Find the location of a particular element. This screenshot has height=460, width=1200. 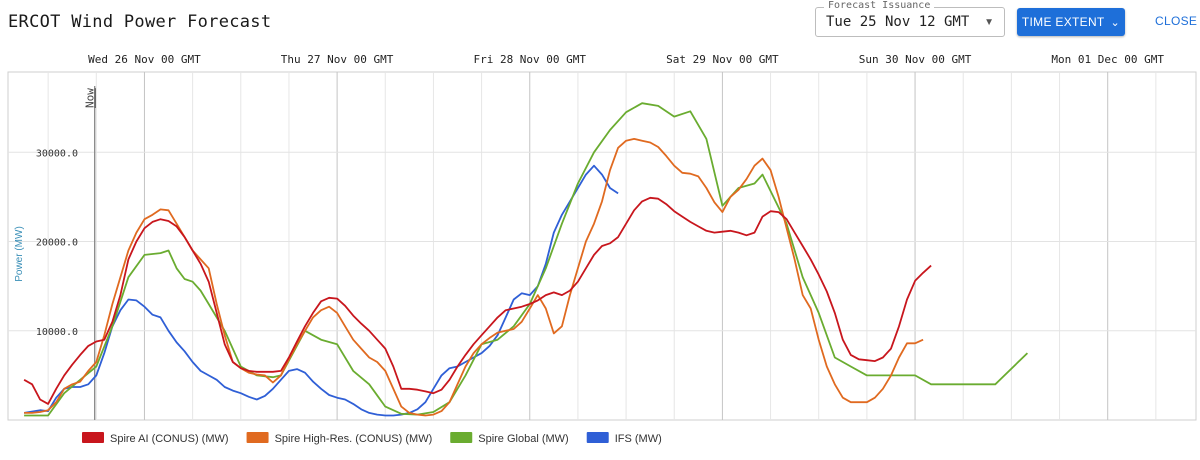

x-tick-label: Mon 01 Dec 00 GMT is located at coordinates (1107, 59).